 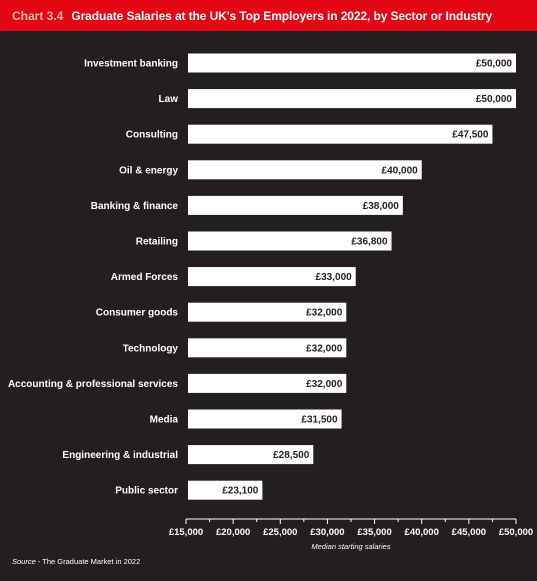 What do you see at coordinates (319, 420) in the screenshot?
I see `value-label: £31,500` at bounding box center [319, 420].